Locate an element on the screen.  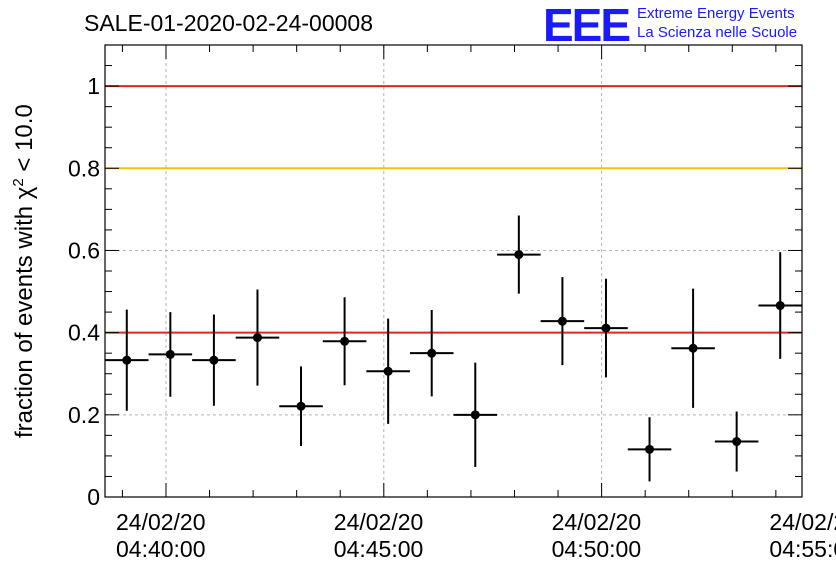
x-tick-label-time: 04:45:00 is located at coordinates (379, 549).